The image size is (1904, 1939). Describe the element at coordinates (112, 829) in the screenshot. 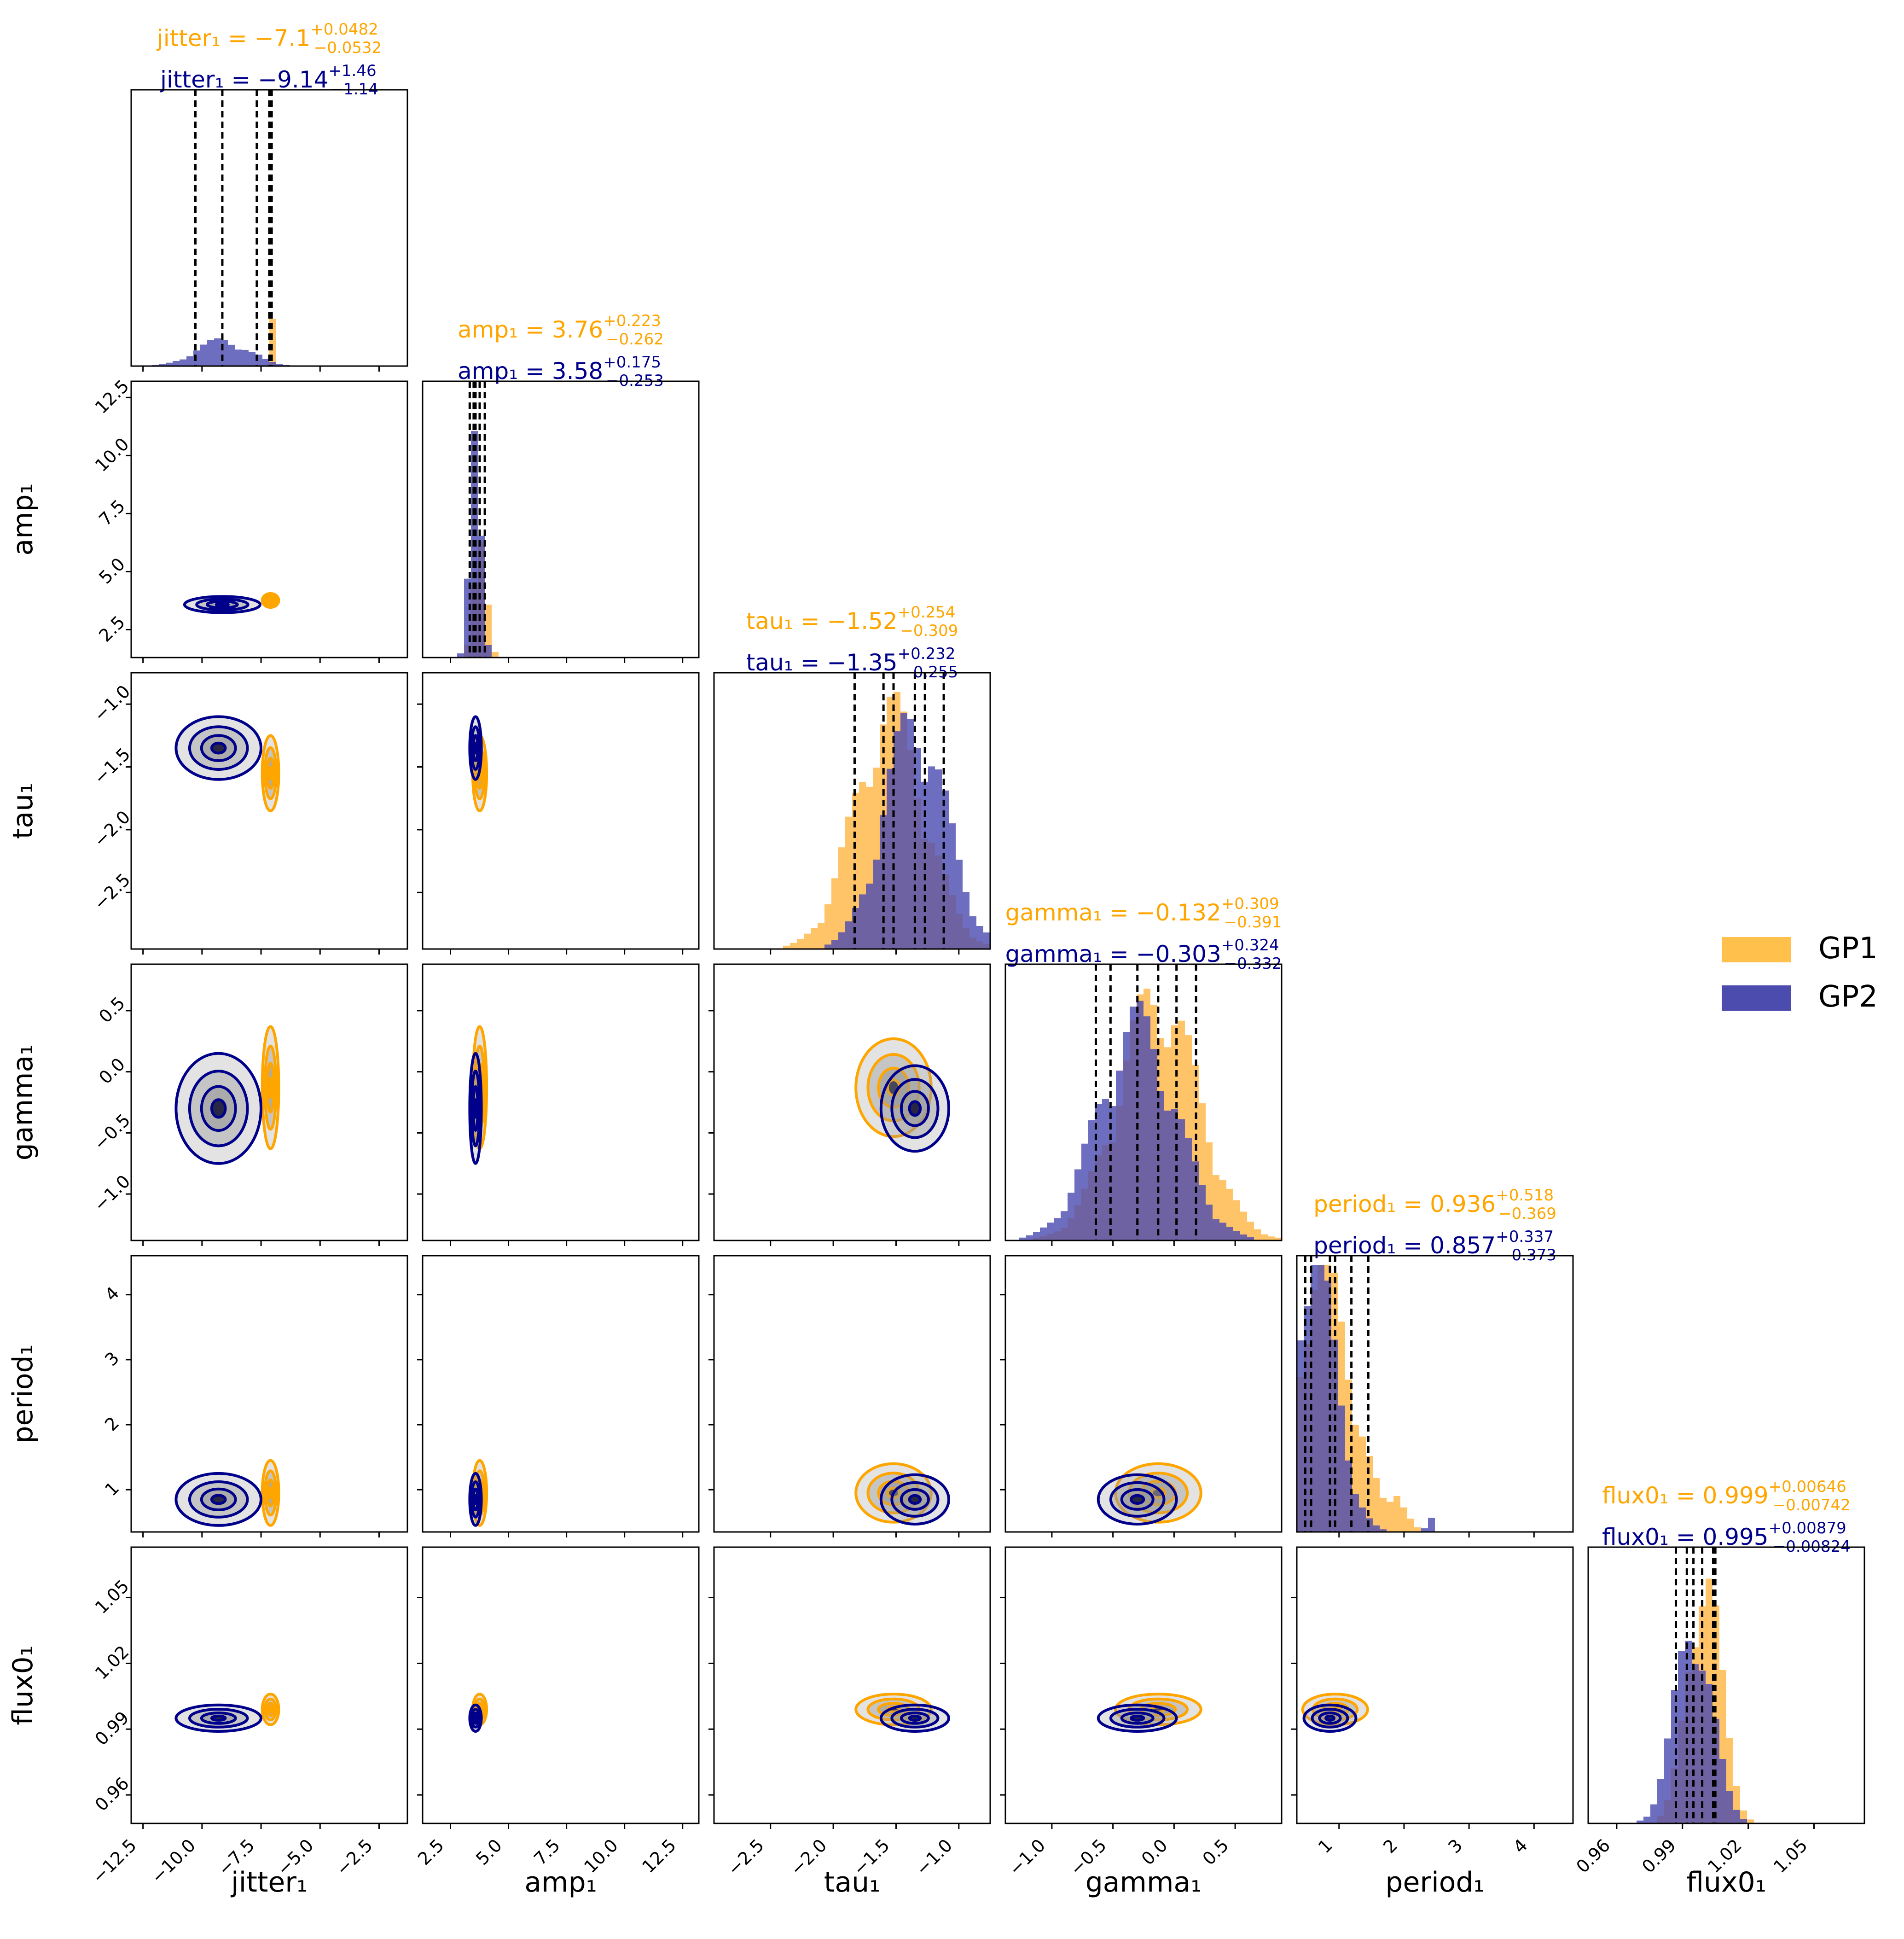

I see `y-tick-label: −2.0` at that location.